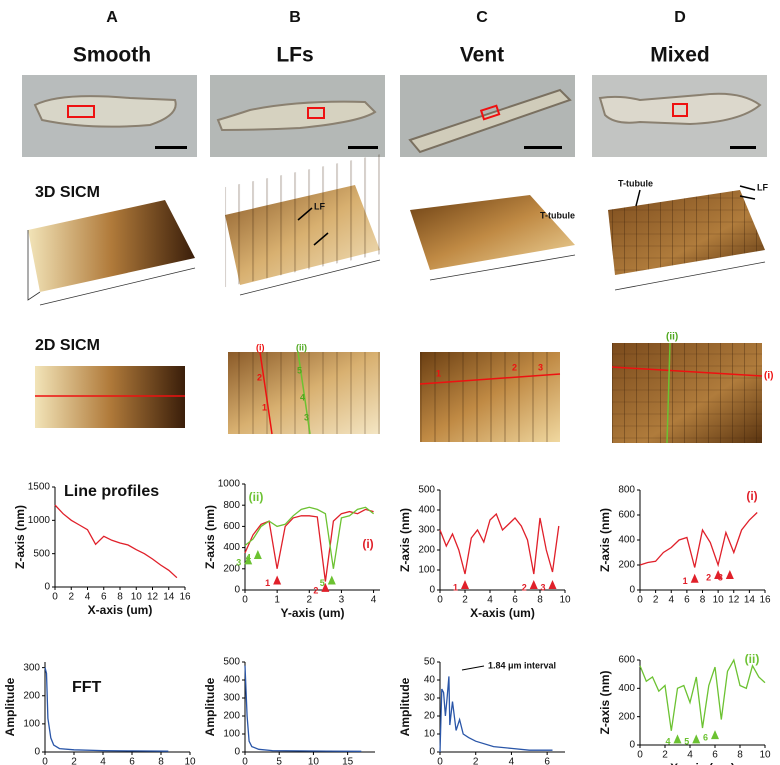  Describe the element at coordinates (430, 680) in the screenshot. I see `y-tick-label: 40` at that location.